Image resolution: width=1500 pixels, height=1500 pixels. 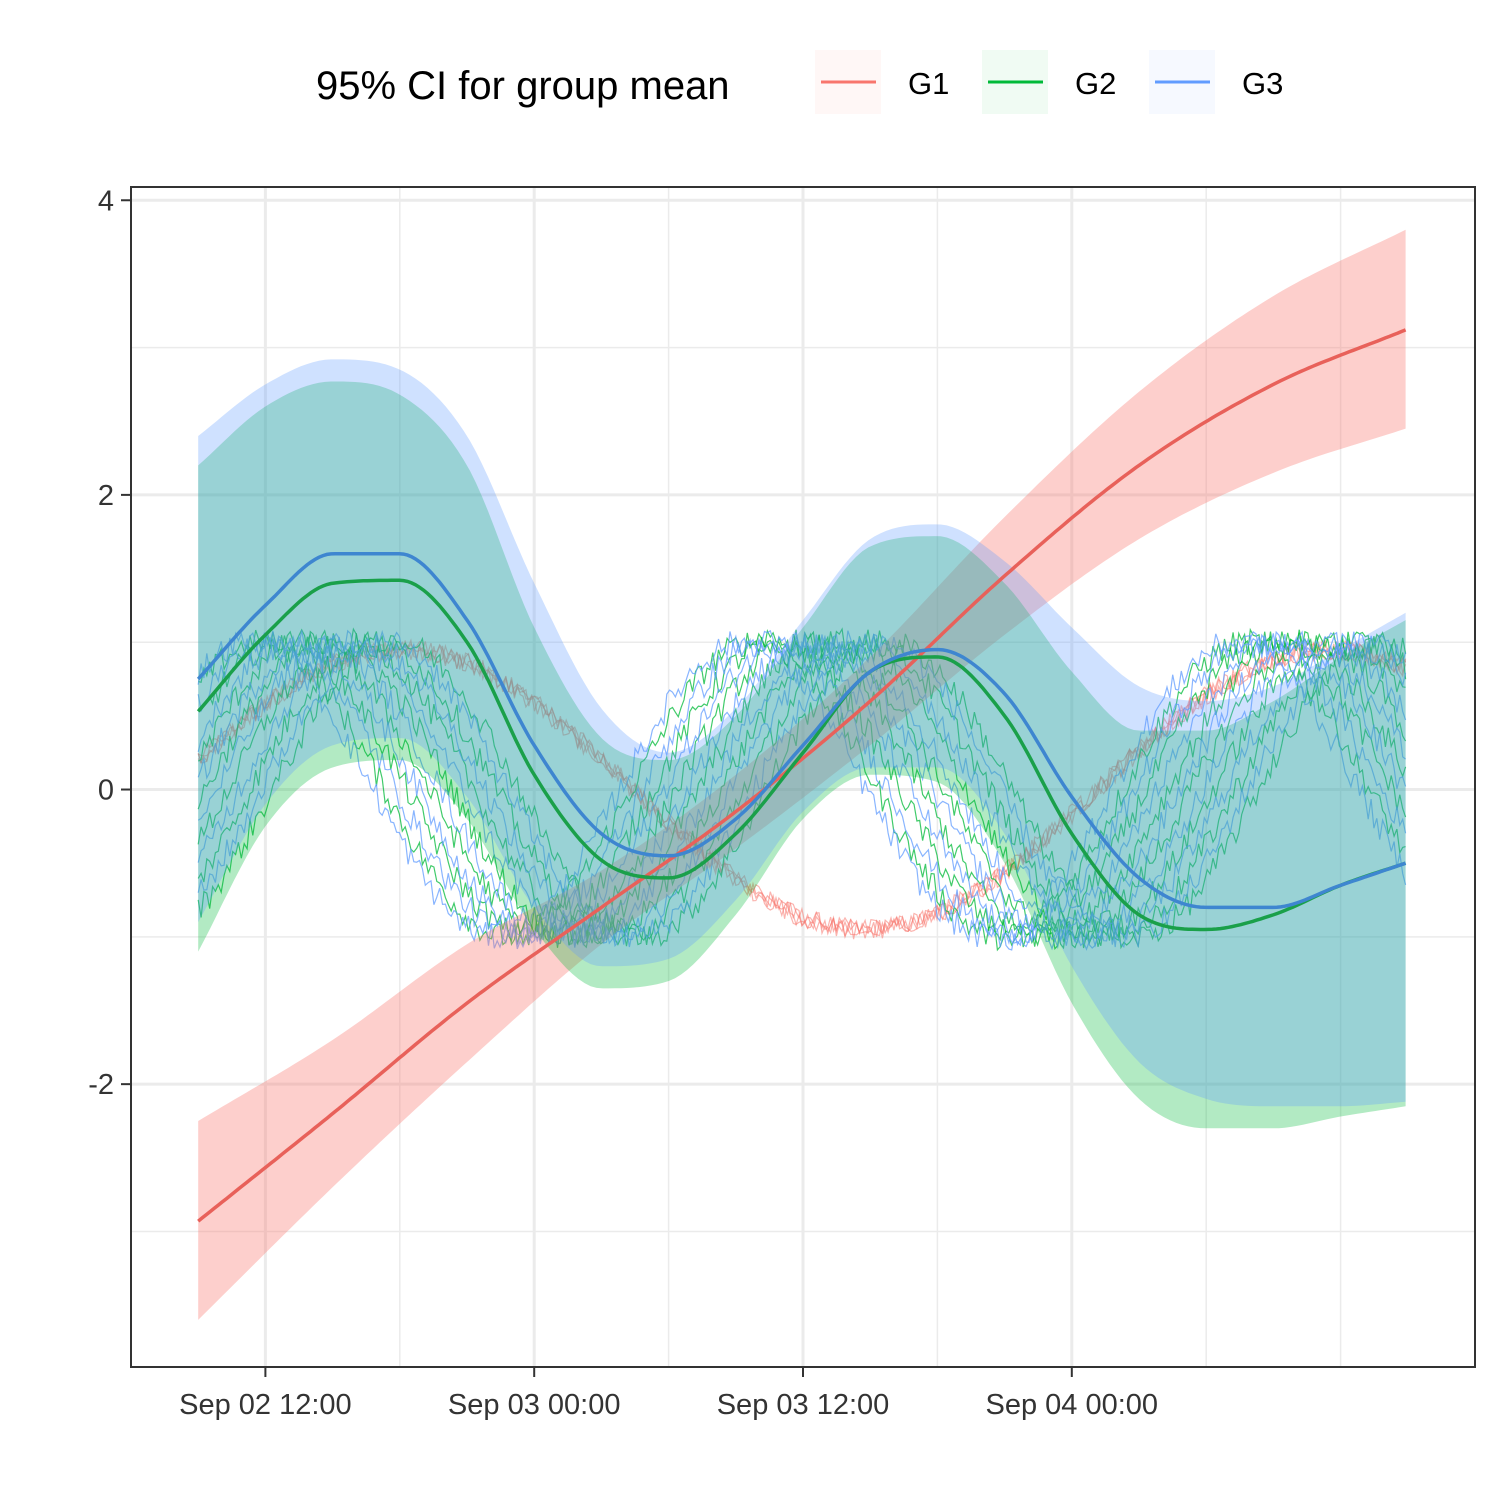 What do you see at coordinates (799, 82) in the screenshot?
I see `legend: 95% CI for group mean G1 G2 G3` at bounding box center [799, 82].